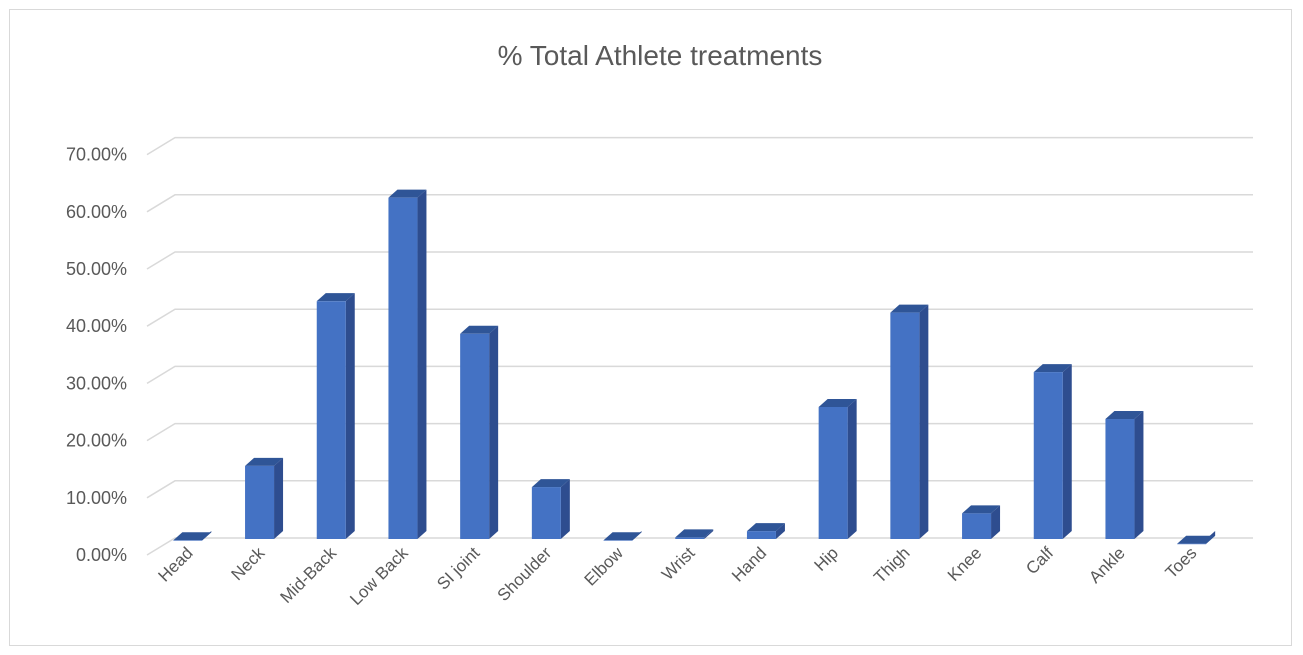  What do you see at coordinates (379, 576) in the screenshot?
I see `x-tick-label: Low Back` at bounding box center [379, 576].